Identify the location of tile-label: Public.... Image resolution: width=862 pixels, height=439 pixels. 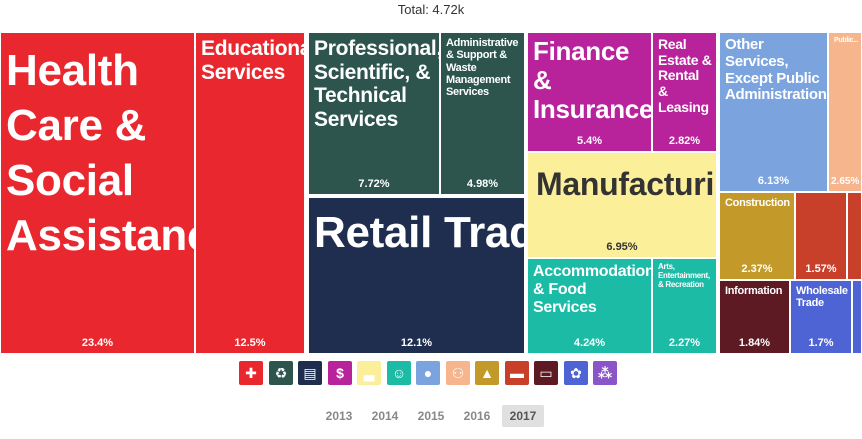
(846, 40).